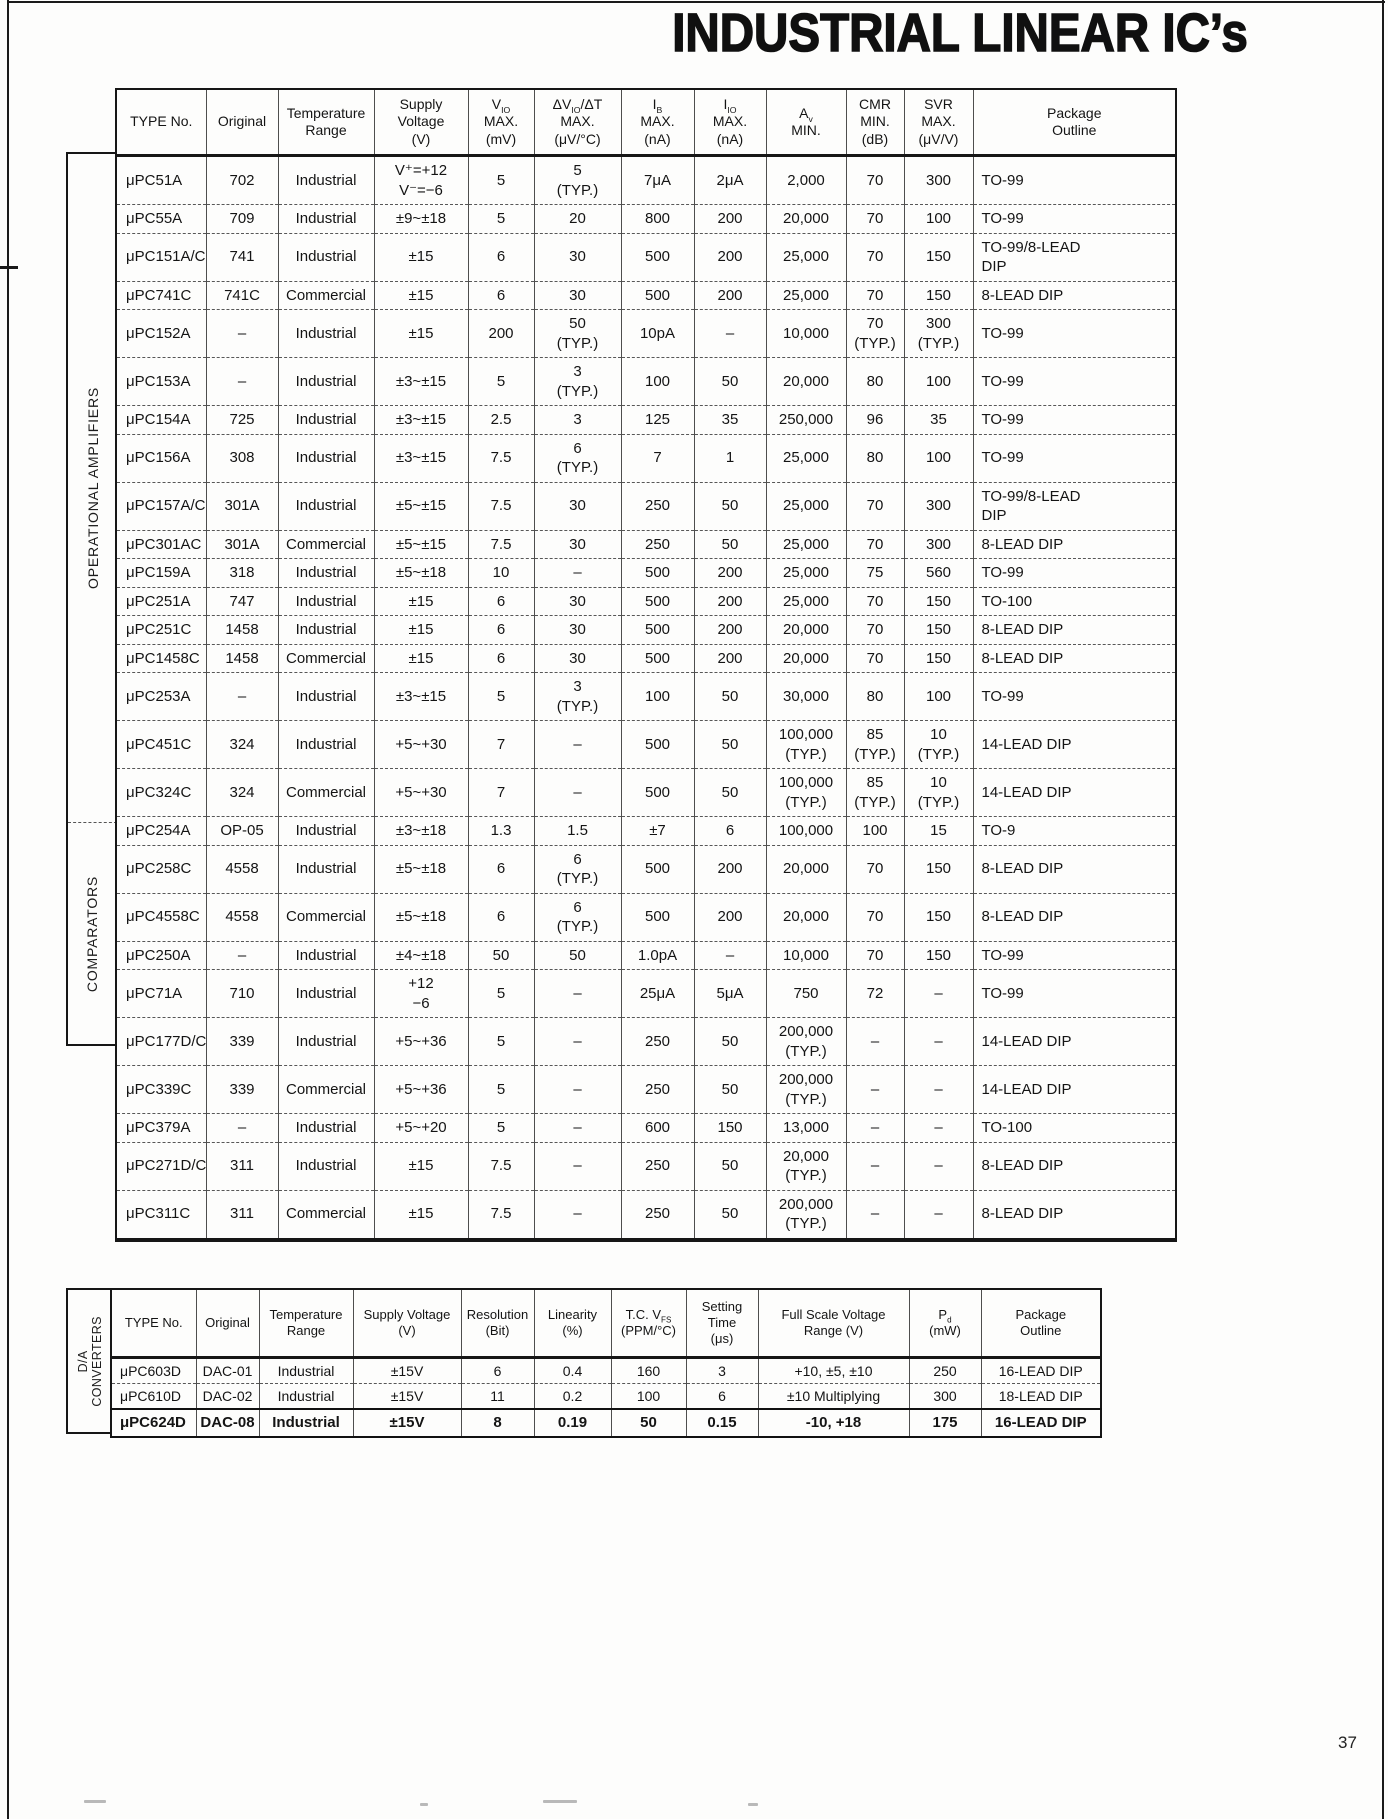 Image resolution: width=1388 pixels, height=1819 pixels. I want to click on dvio-dt-max-cell: 1.5, so click(577, 830).